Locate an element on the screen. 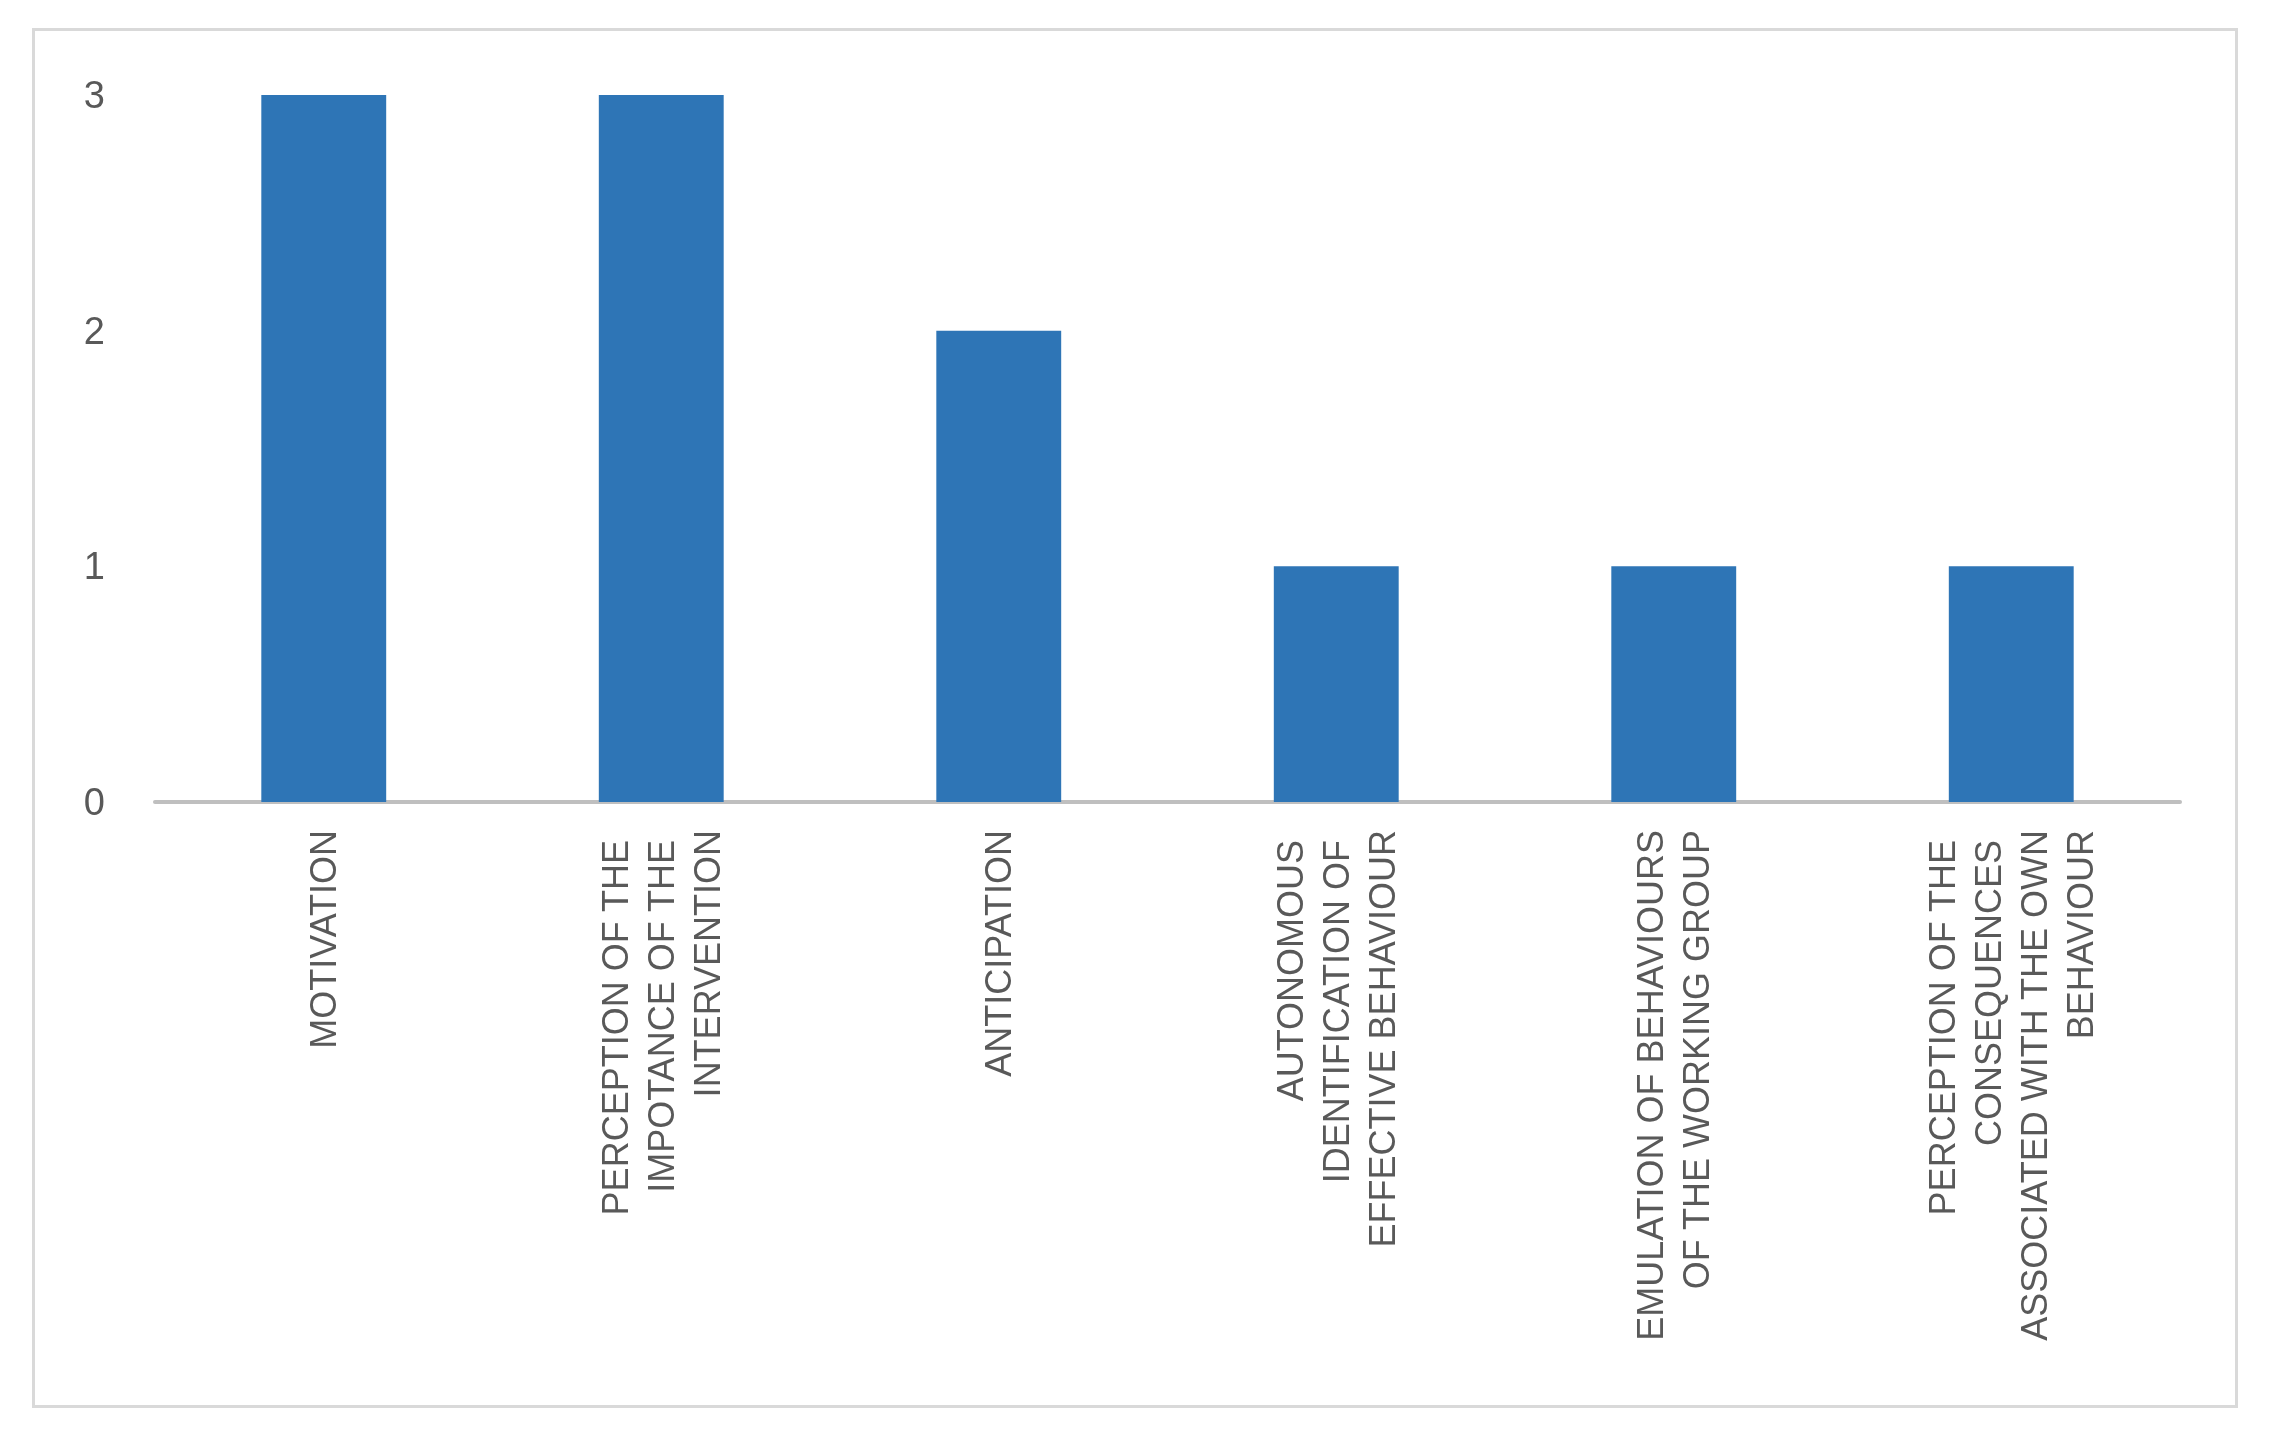 The height and width of the screenshot is (1433, 2273). x-tick-label: PERCEPTION OF THE IMPOTANCE OF THE INTERVENTION is located at coordinates (661, 1023).